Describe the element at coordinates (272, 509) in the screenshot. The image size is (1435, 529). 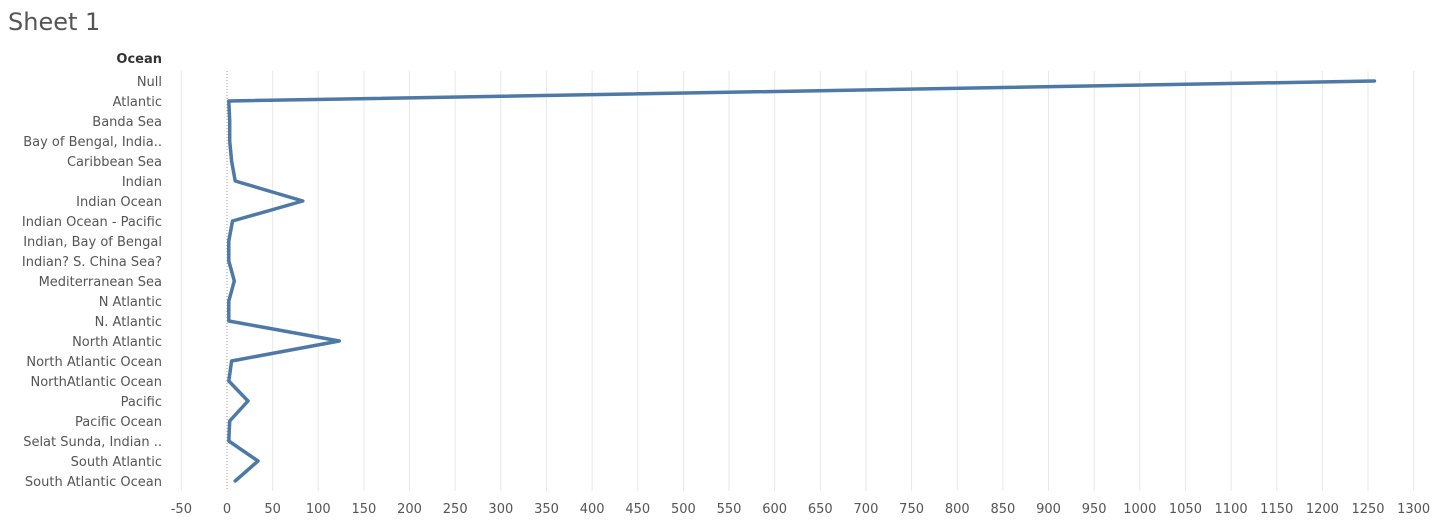
I see `x-tick-label: 50` at that location.